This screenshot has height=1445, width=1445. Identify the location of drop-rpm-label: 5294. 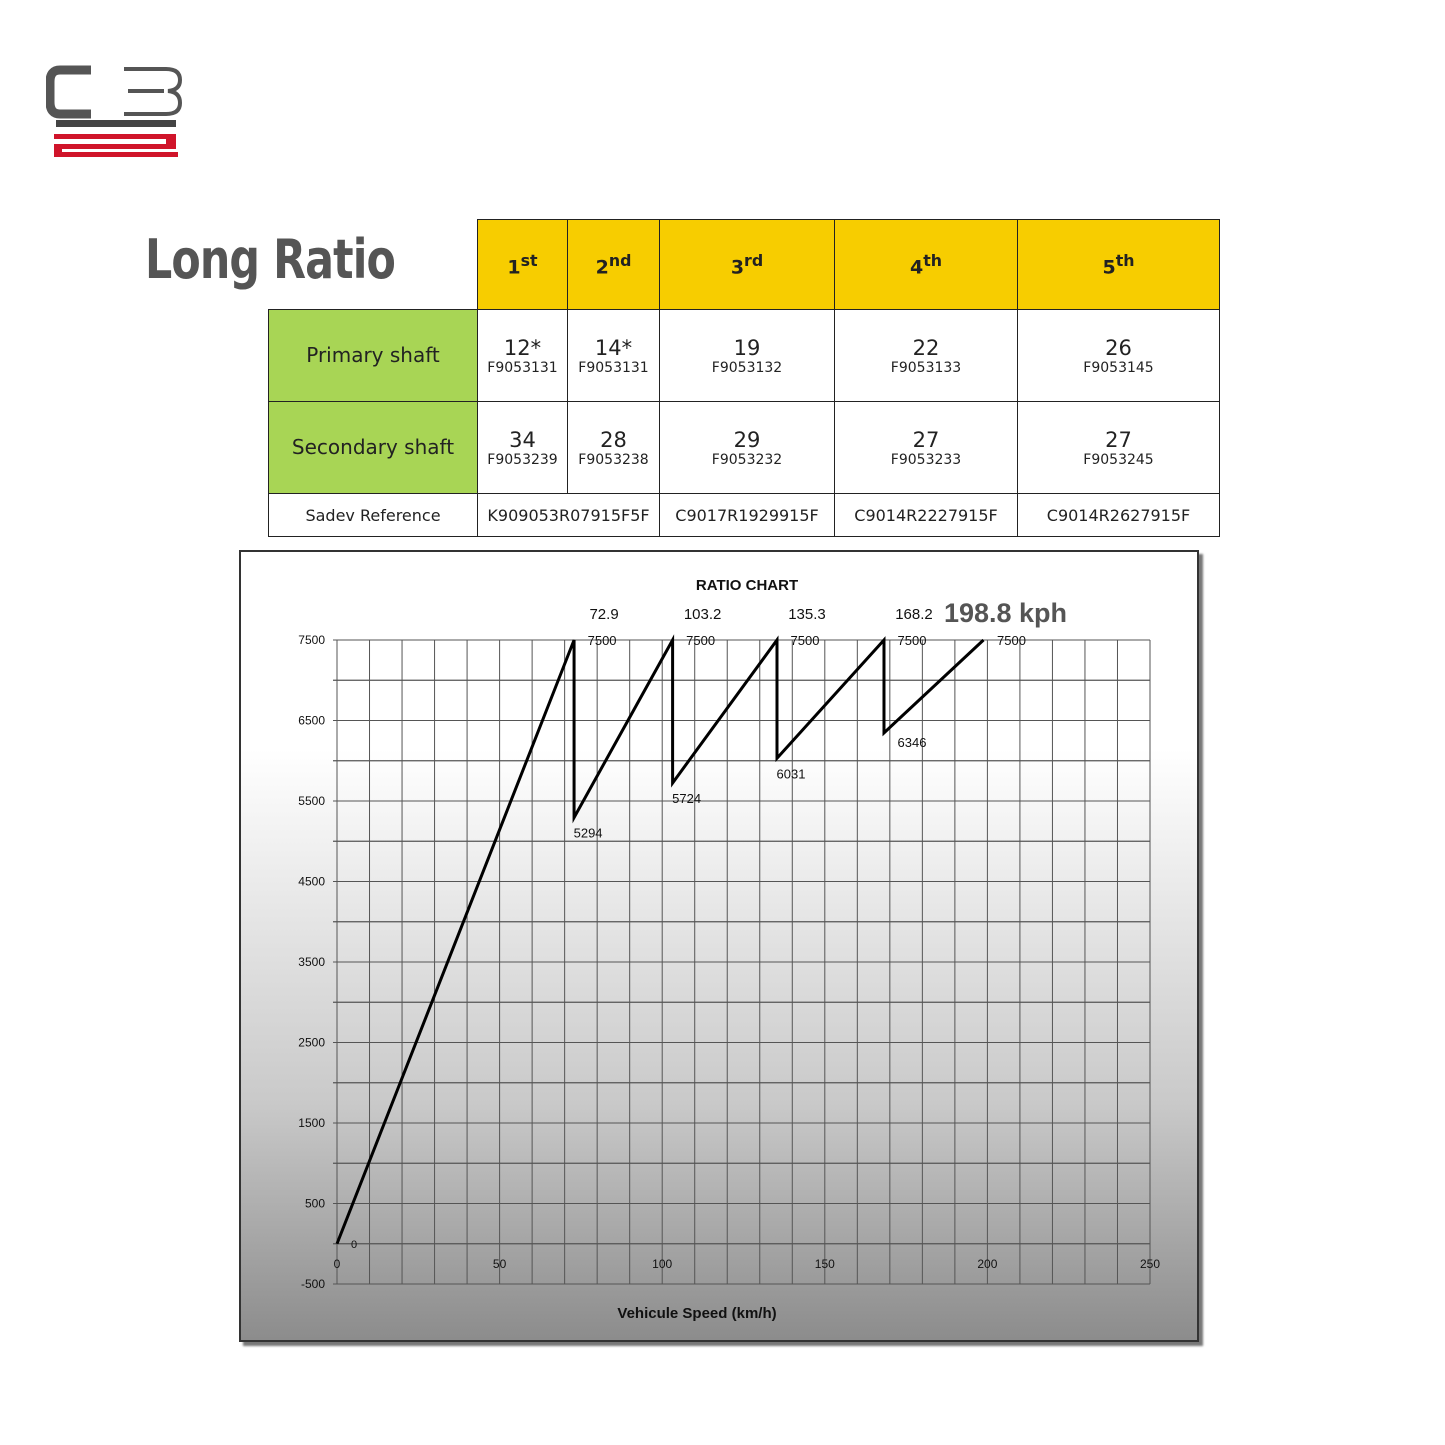
(588, 833).